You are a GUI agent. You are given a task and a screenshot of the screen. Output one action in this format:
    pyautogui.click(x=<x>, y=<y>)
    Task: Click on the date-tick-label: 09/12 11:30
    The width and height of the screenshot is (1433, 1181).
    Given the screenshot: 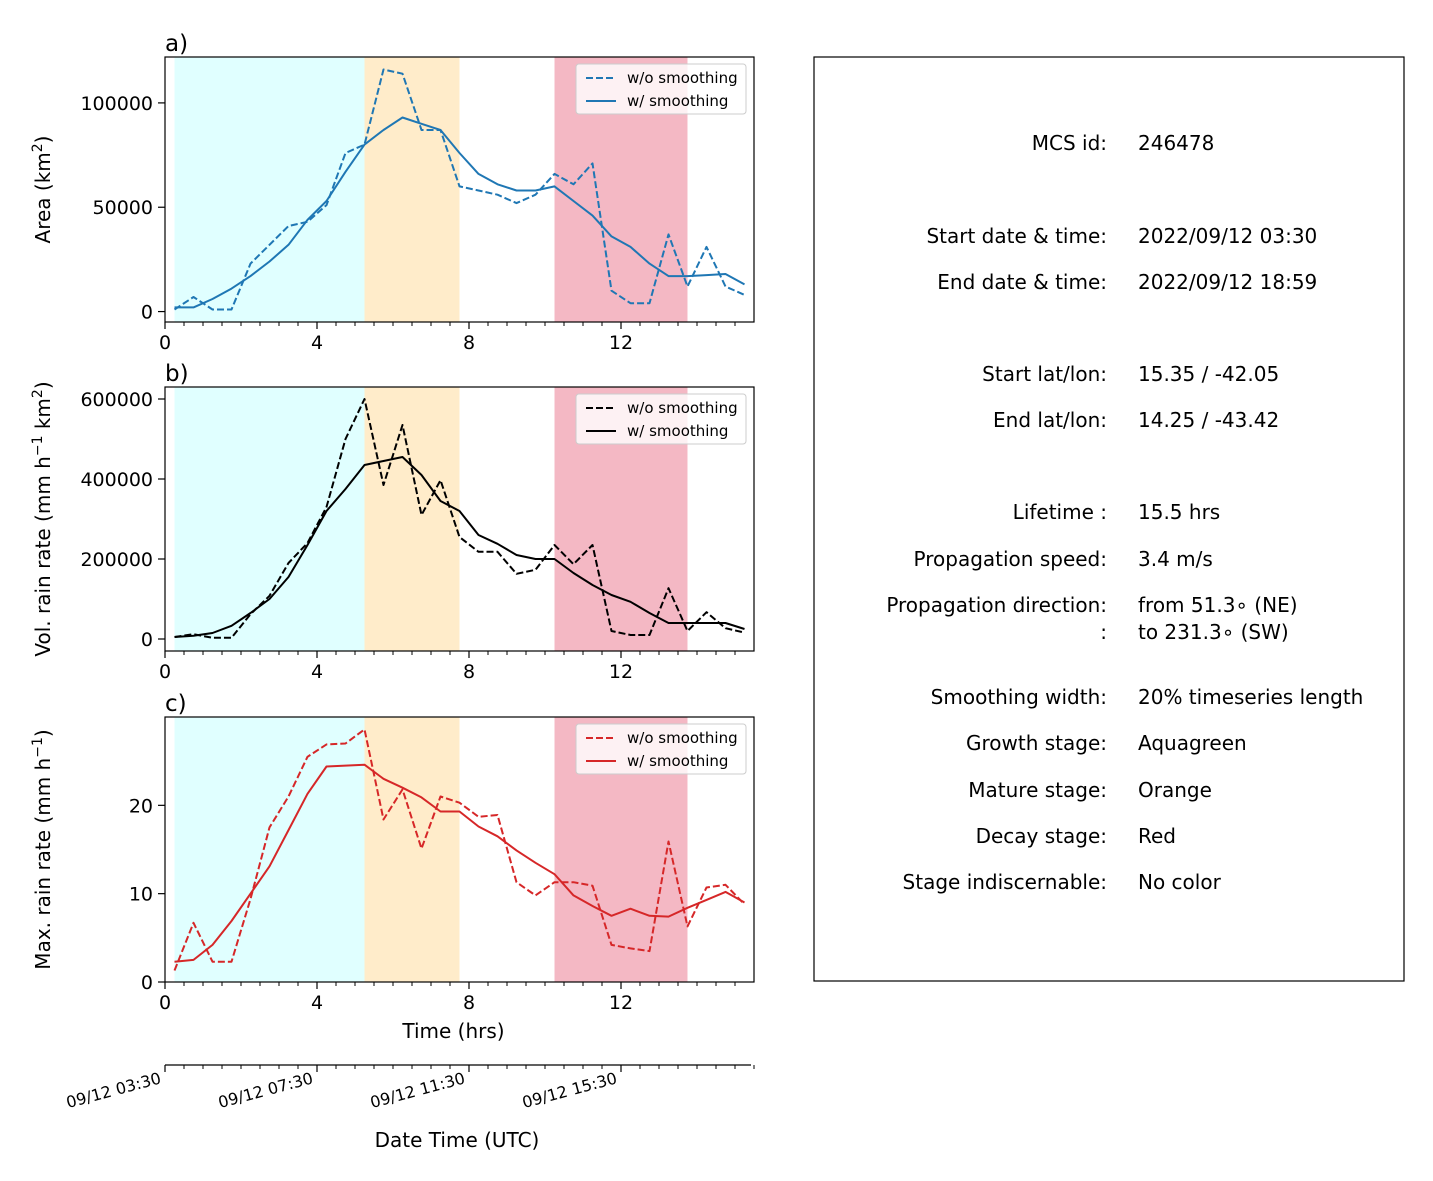 What is the action you would take?
    pyautogui.click(x=417, y=1091)
    